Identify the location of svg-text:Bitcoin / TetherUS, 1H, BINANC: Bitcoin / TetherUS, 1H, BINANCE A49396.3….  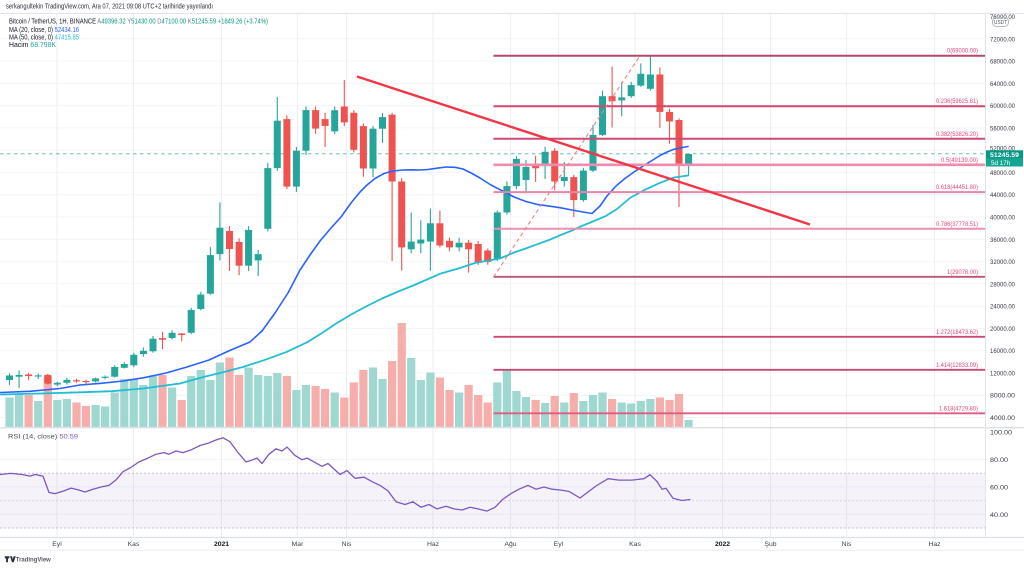
(138, 22).